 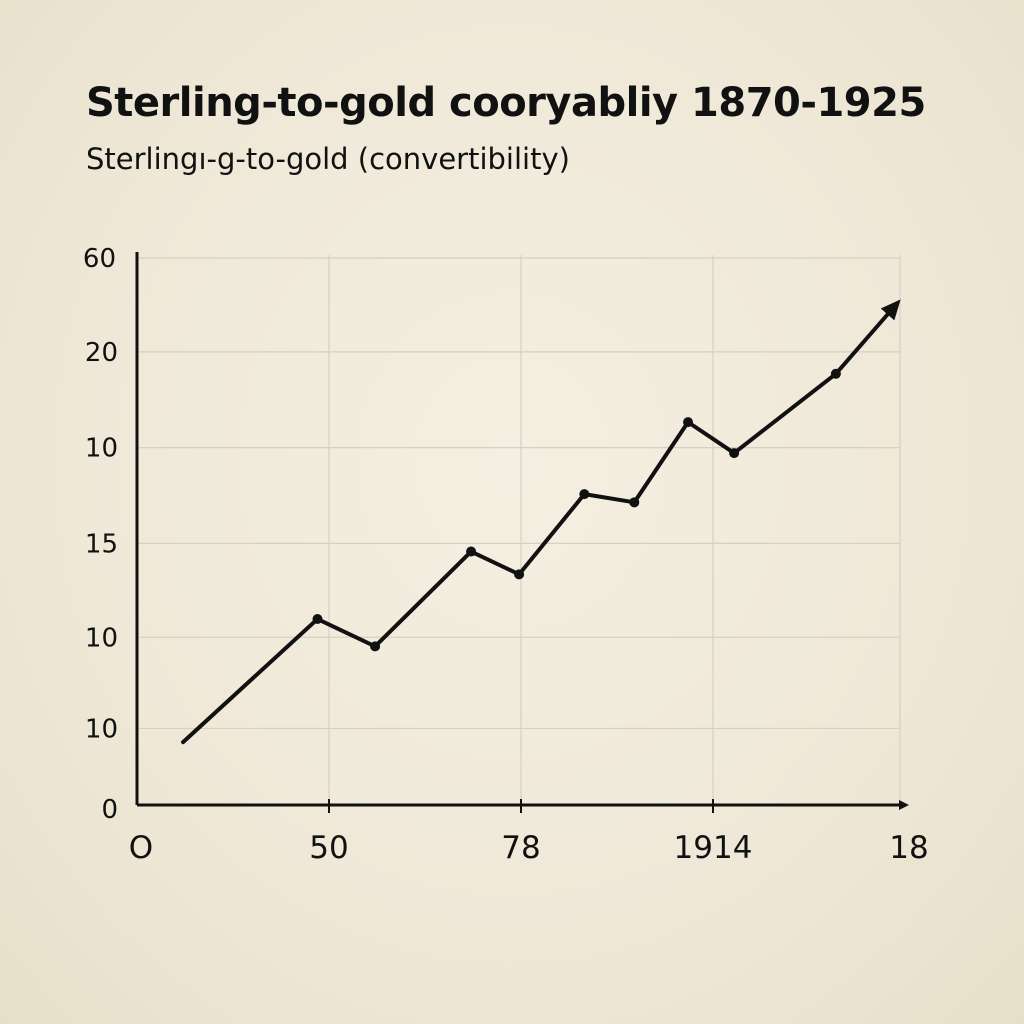 What do you see at coordinates (328, 159) in the screenshot?
I see `chart-subtitle: Sterlingı-g-to-gold (convertibility)` at bounding box center [328, 159].